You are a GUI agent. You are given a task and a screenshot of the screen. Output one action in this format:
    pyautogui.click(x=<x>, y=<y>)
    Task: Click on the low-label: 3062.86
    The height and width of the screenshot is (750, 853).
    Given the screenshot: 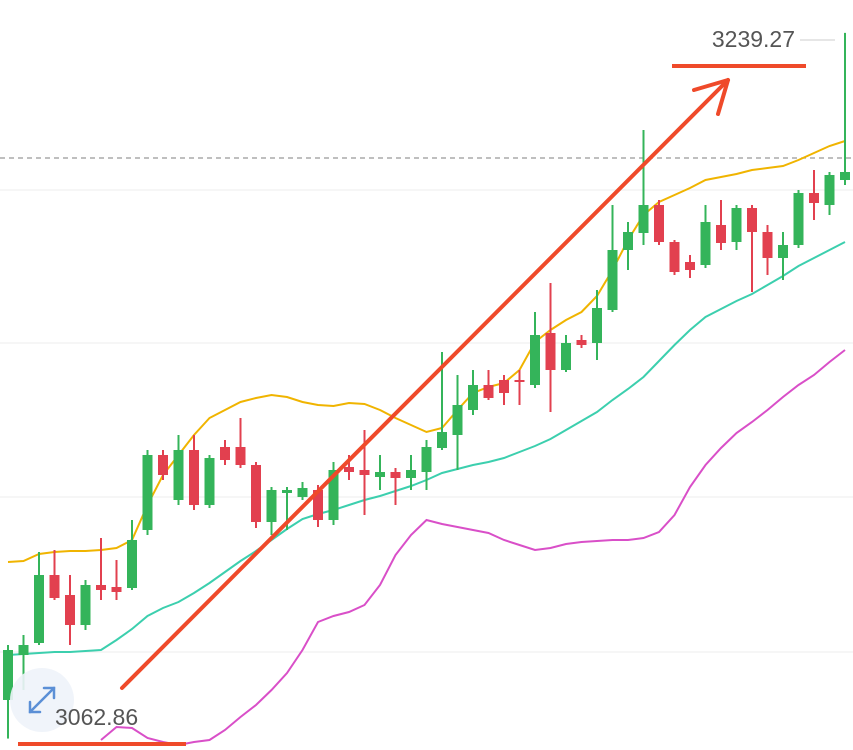 What is the action you would take?
    pyautogui.click(x=96, y=717)
    